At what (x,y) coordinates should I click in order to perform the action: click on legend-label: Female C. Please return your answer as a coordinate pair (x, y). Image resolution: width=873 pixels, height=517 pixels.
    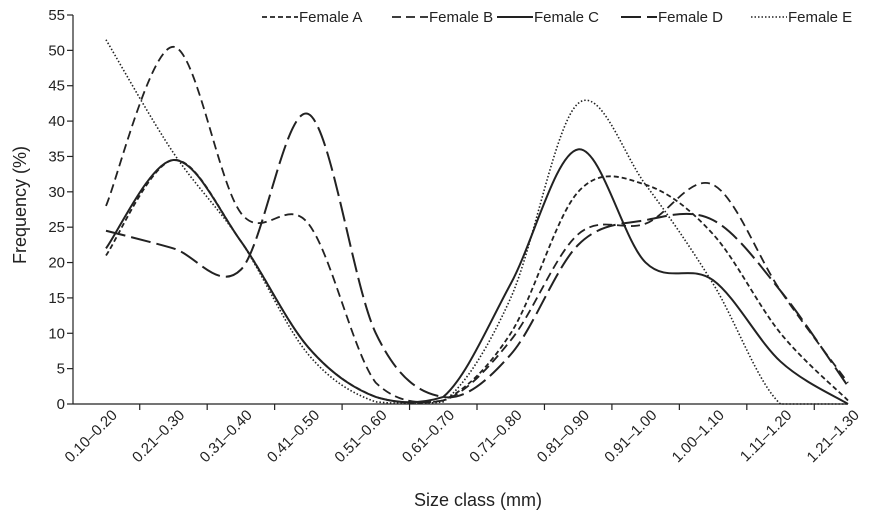
    Looking at the image, I should click on (566, 17).